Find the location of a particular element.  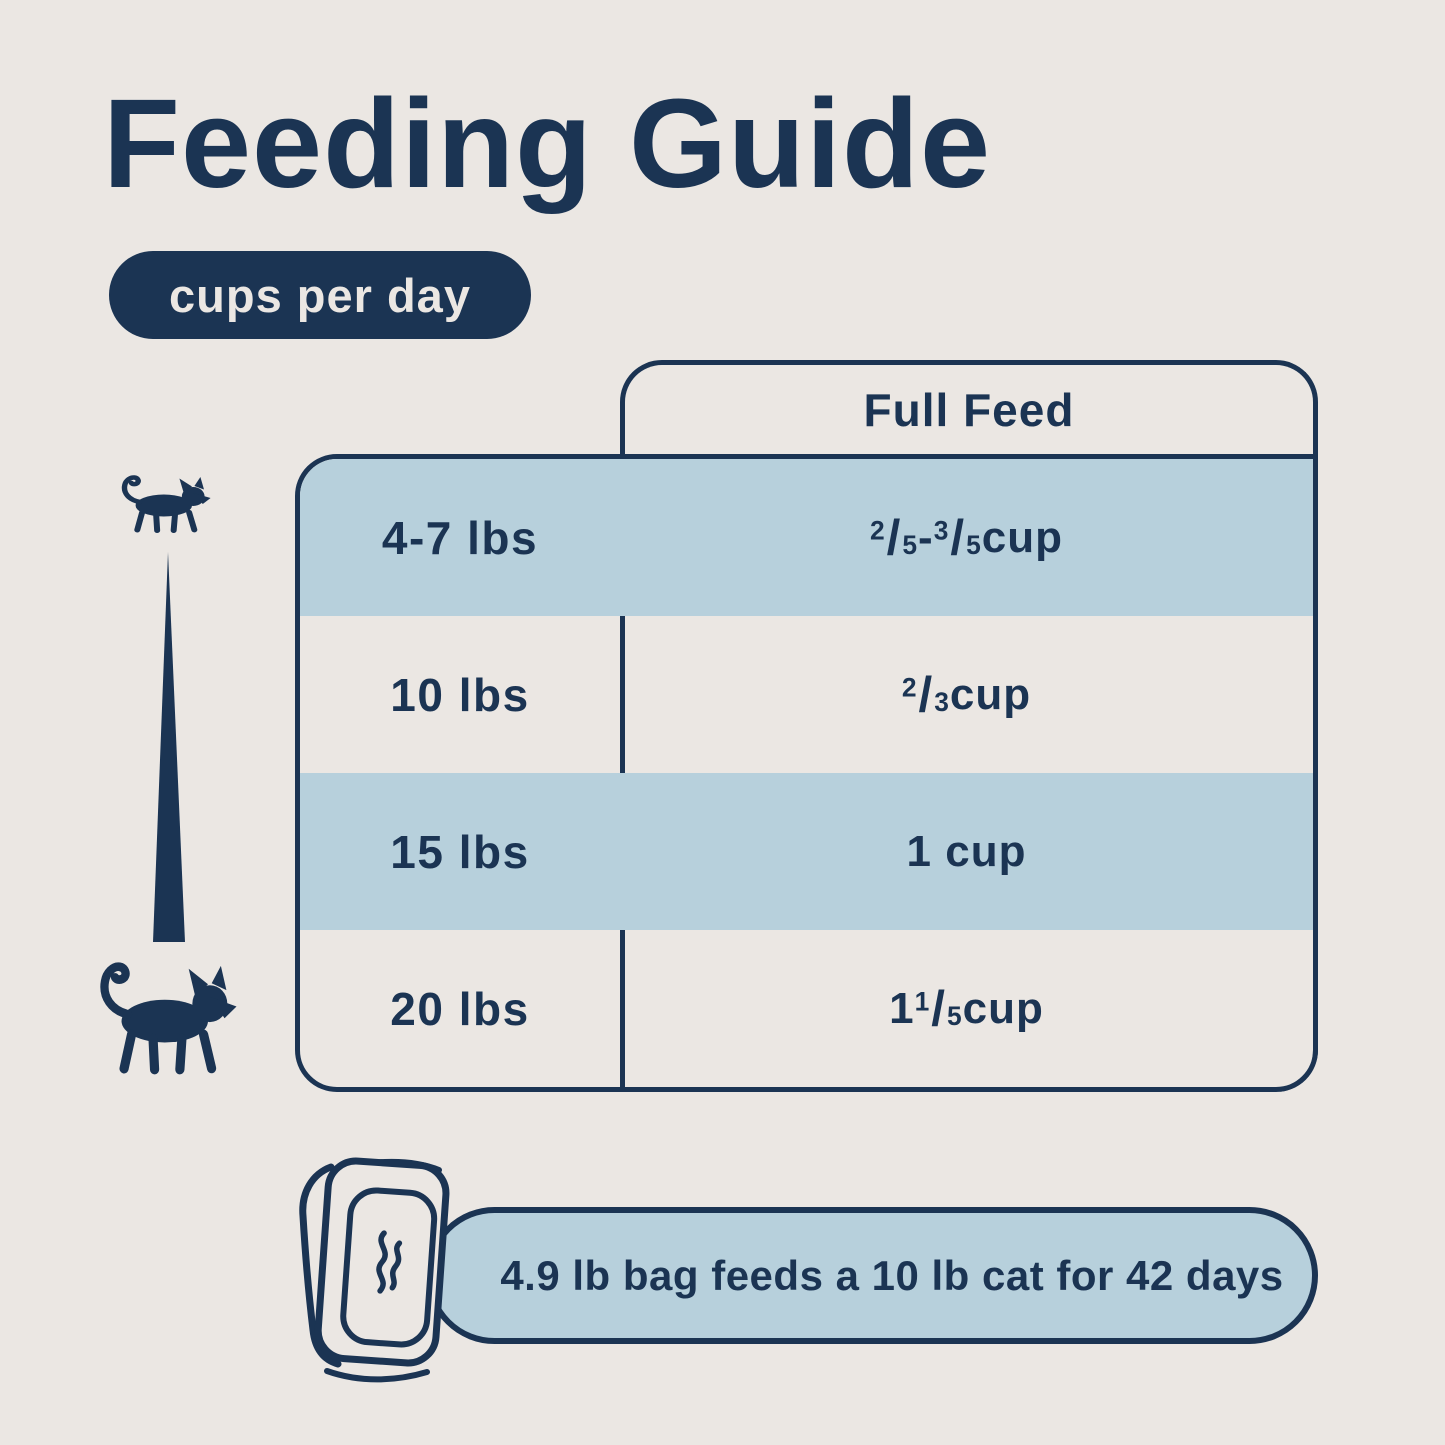

cat-size-scale is located at coordinates (170, 780).